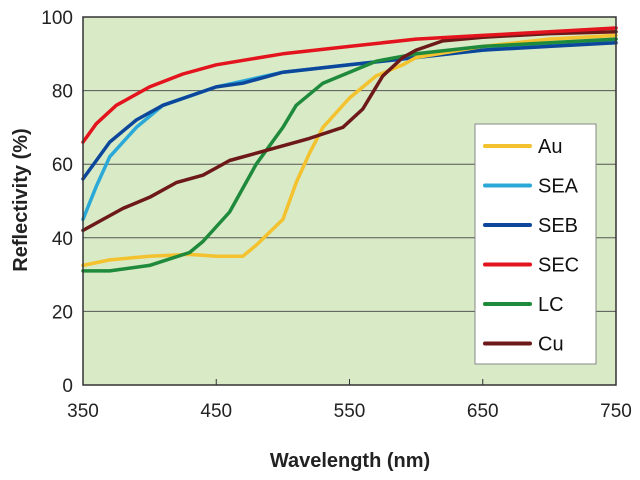 This screenshot has width=640, height=480. What do you see at coordinates (83, 411) in the screenshot?
I see `x-tick-label: 350` at bounding box center [83, 411].